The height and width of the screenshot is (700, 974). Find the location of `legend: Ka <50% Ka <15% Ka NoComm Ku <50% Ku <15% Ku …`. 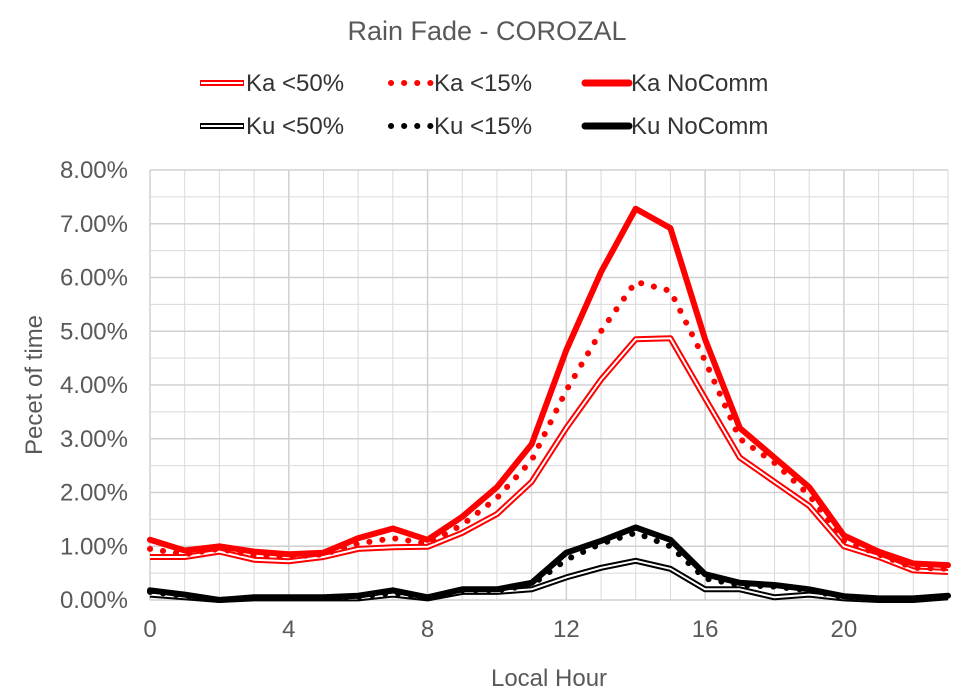

legend: Ka <50% Ka <15% Ka NoComm Ku <50% Ku <15% Ku … is located at coordinates (484, 105).